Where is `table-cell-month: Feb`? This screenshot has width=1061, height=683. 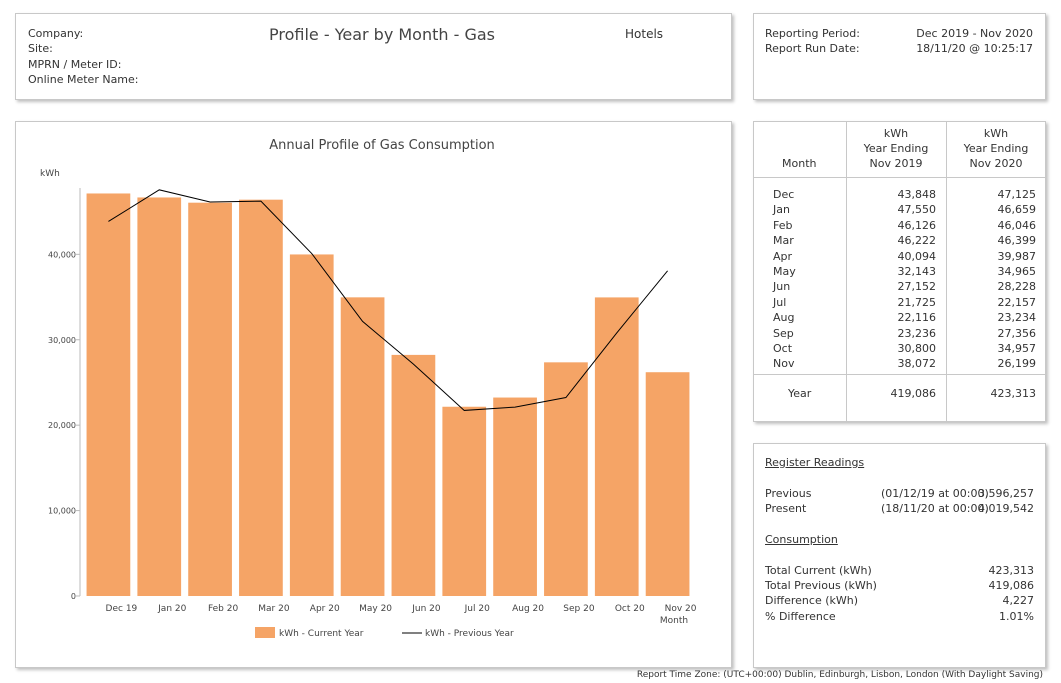 table-cell-month: Feb is located at coordinates (783, 225).